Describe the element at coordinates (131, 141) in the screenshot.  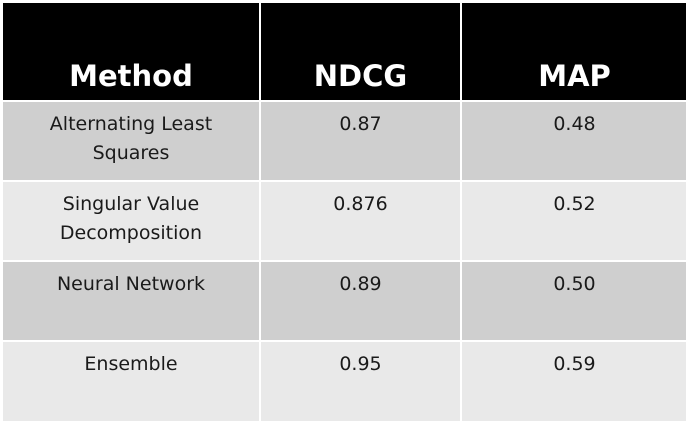
I see `method-cell: Alternating Least Squares` at that location.